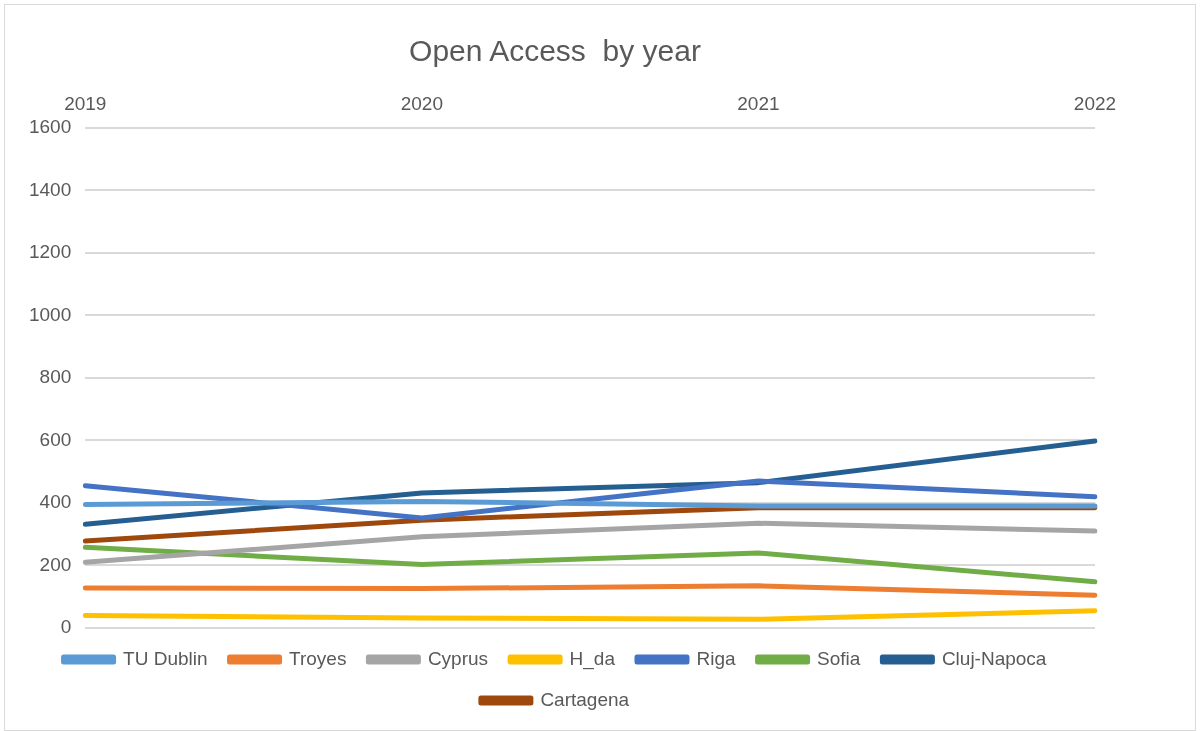 The width and height of the screenshot is (1200, 731). Describe the element at coordinates (55, 439) in the screenshot. I see `y-tick-label: 600` at that location.